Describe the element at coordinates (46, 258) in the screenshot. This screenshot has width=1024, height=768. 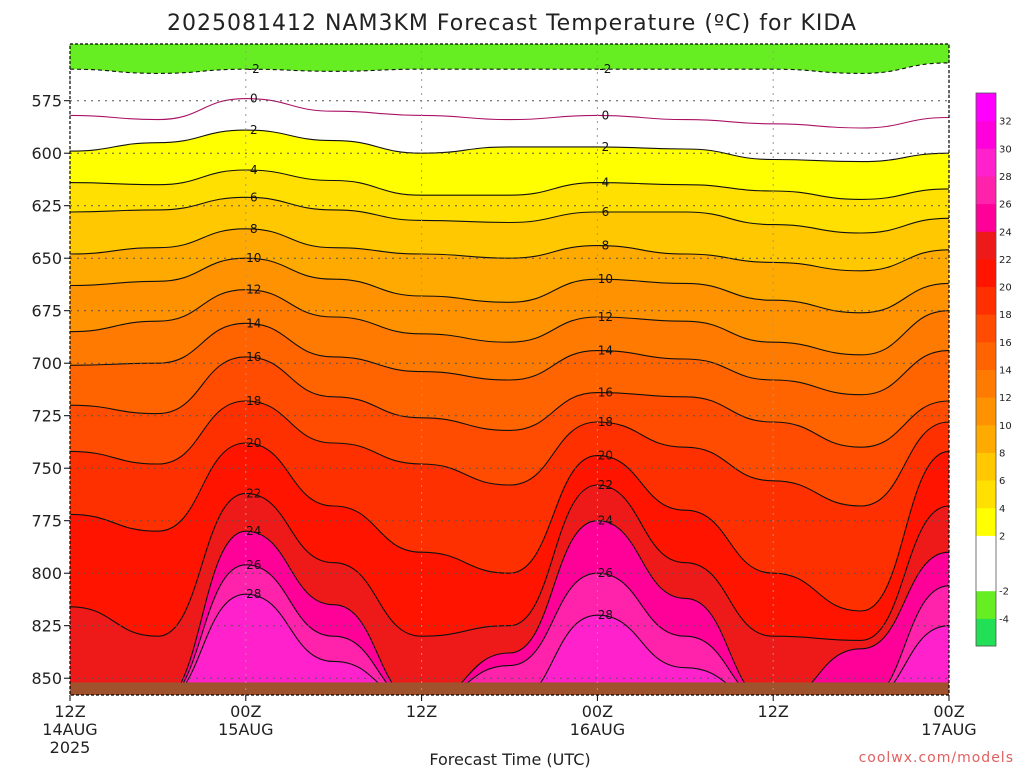
I see `y-tick-label: 650` at that location.